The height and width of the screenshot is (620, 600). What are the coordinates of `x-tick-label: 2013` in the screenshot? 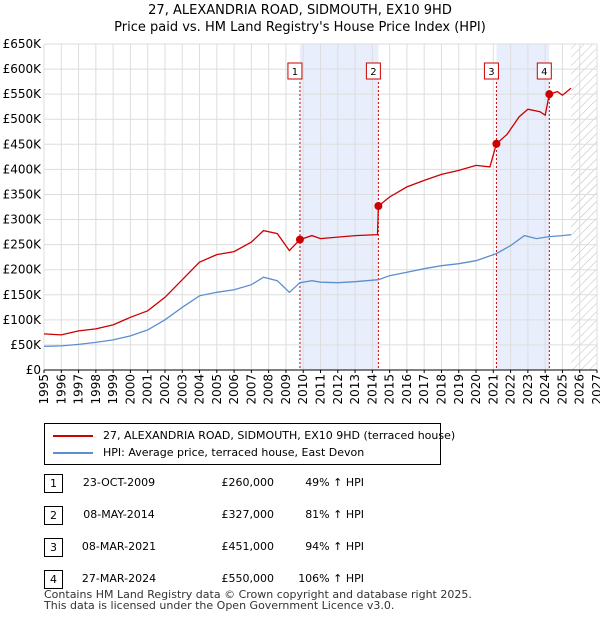 It's located at (355, 389).